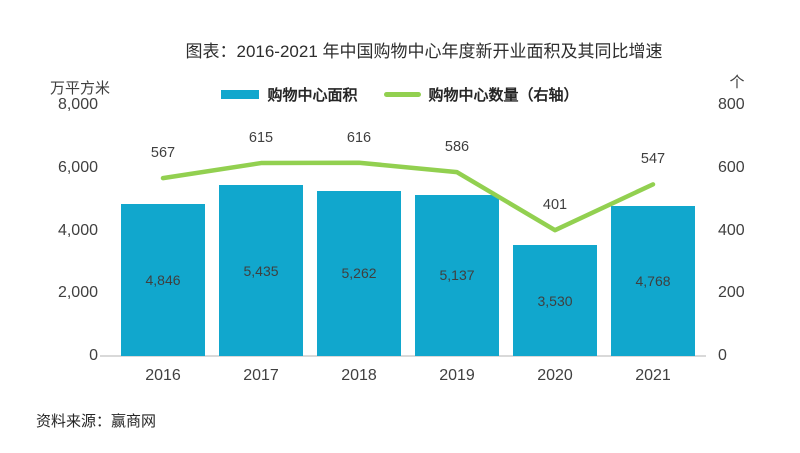 Image resolution: width=800 pixels, height=453 pixels. I want to click on right-axis-tick: 800, so click(731, 104).